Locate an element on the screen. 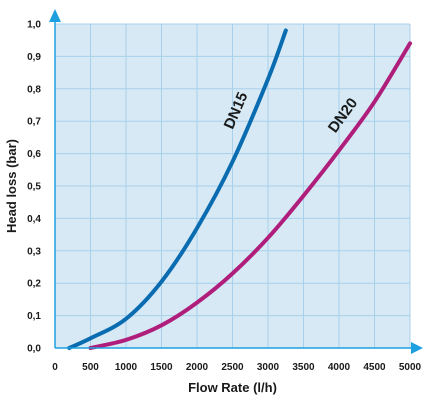  y-tick-label: 0,7 is located at coordinates (34, 122).